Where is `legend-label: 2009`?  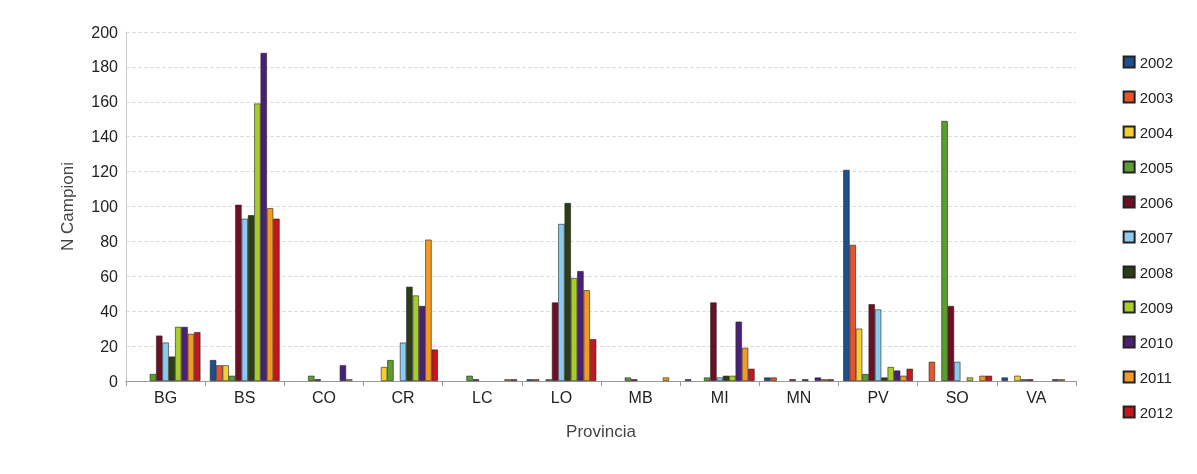
legend-label: 2009 is located at coordinates (1156, 307).